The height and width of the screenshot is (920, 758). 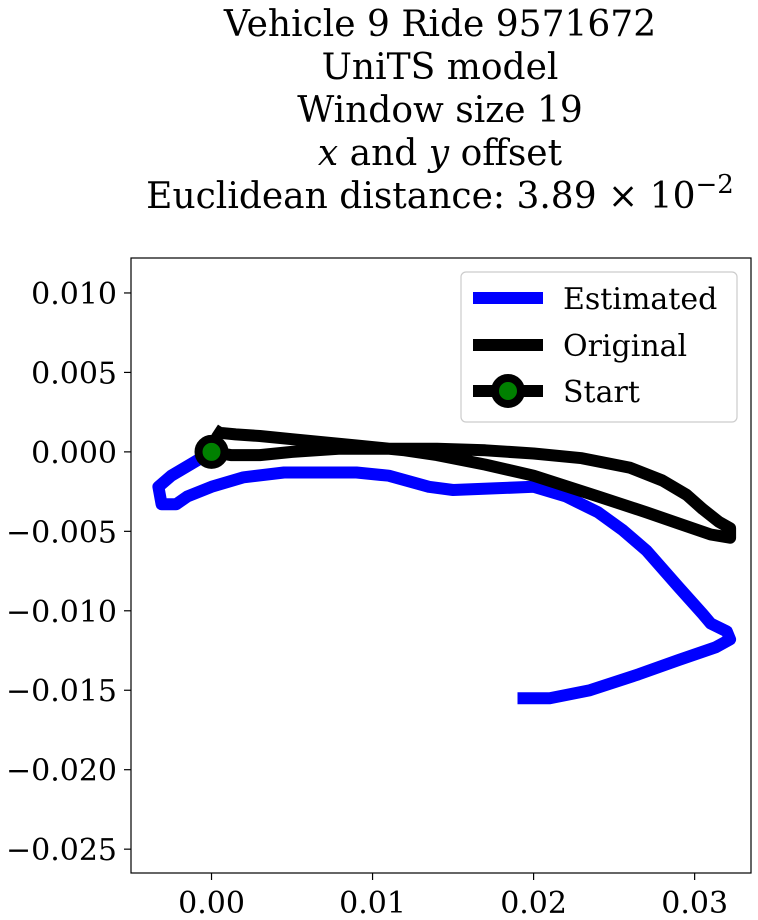 What do you see at coordinates (74, 294) in the screenshot?
I see `y-tick-label: 0.010` at bounding box center [74, 294].